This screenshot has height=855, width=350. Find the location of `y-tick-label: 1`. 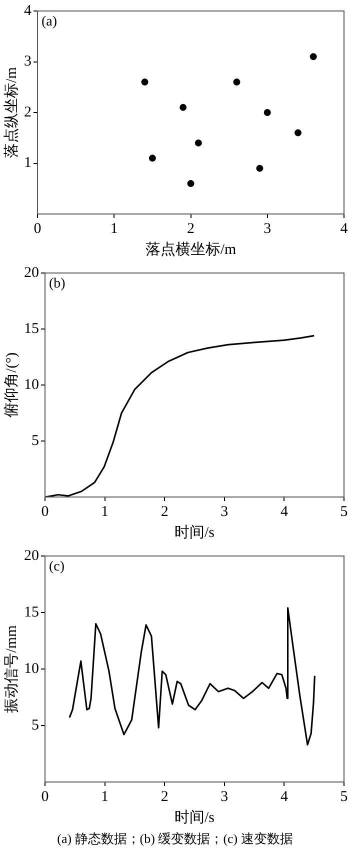

y-tick-label: 1 is located at coordinates (28, 163).